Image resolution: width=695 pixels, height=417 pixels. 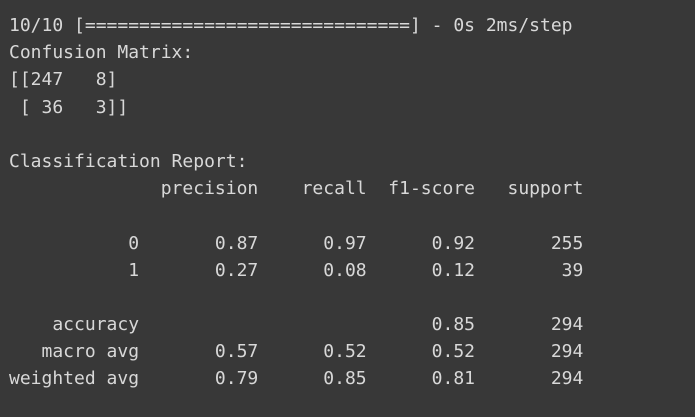 What do you see at coordinates (296, 189) in the screenshot?
I see `report-header-row: precision recall f1-score support` at bounding box center [296, 189].